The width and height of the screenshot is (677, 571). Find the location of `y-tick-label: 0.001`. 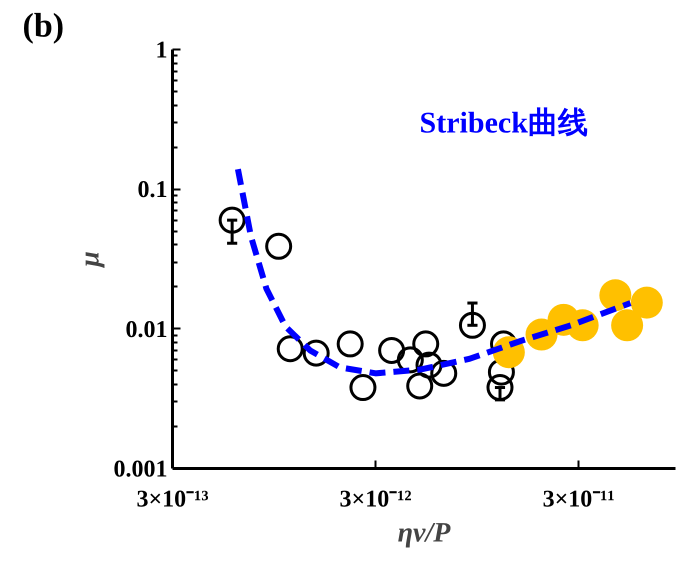

y-tick-label: 0.001 is located at coordinates (141, 469).